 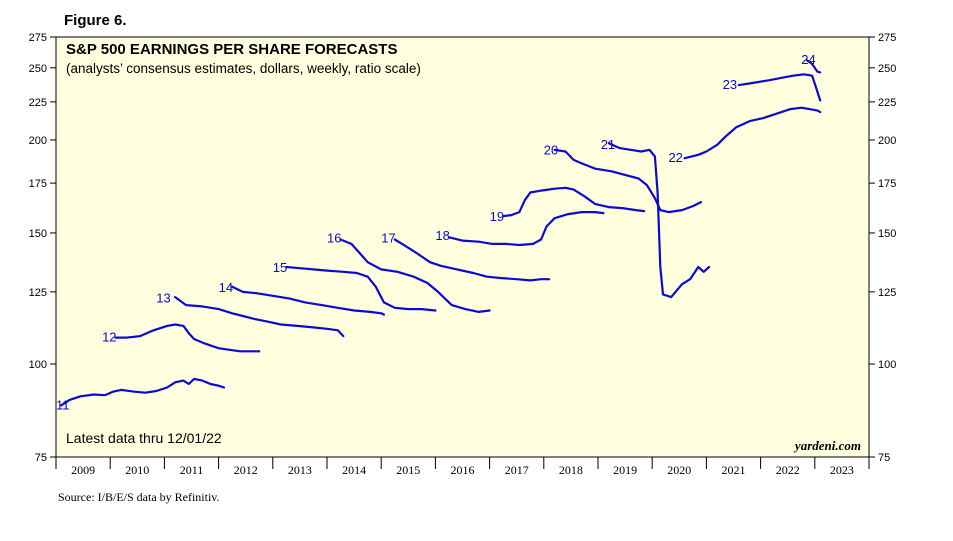 What do you see at coordinates (517, 470) in the screenshot?
I see `x-tick-label: 2017` at bounding box center [517, 470].